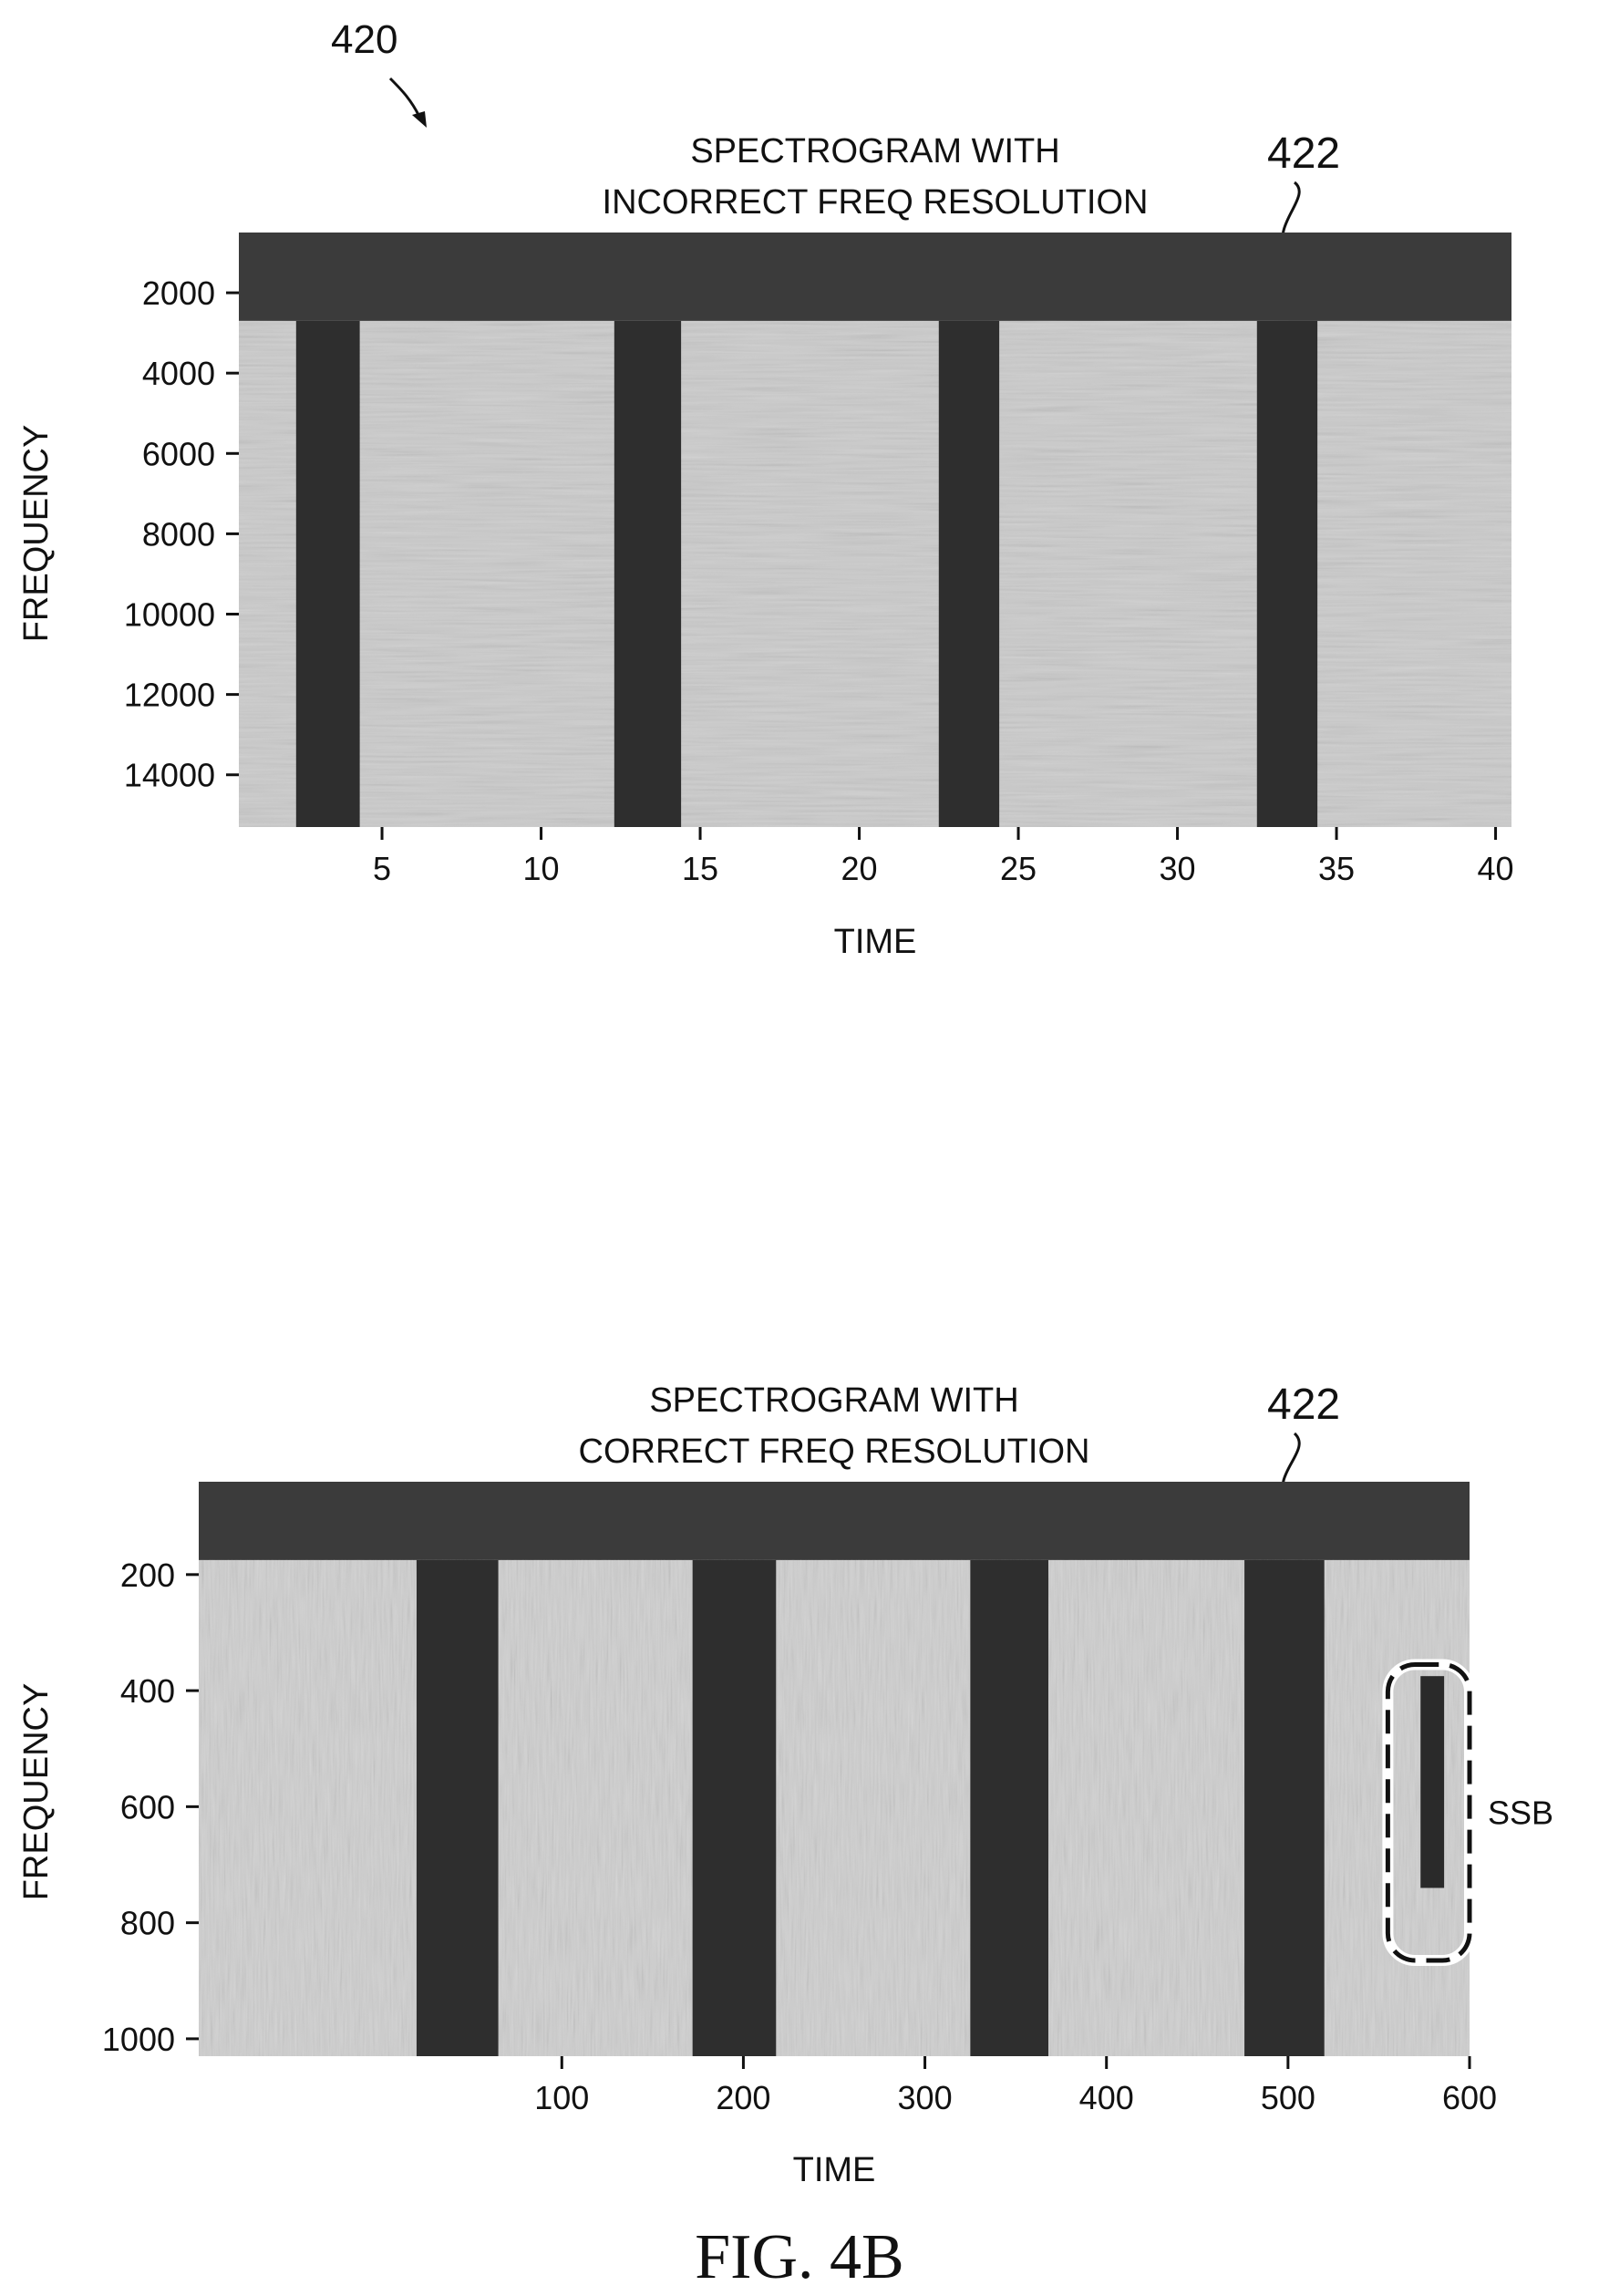  What do you see at coordinates (1303, 153) in the screenshot?
I see `chart1-ref-label: 422` at bounding box center [1303, 153].